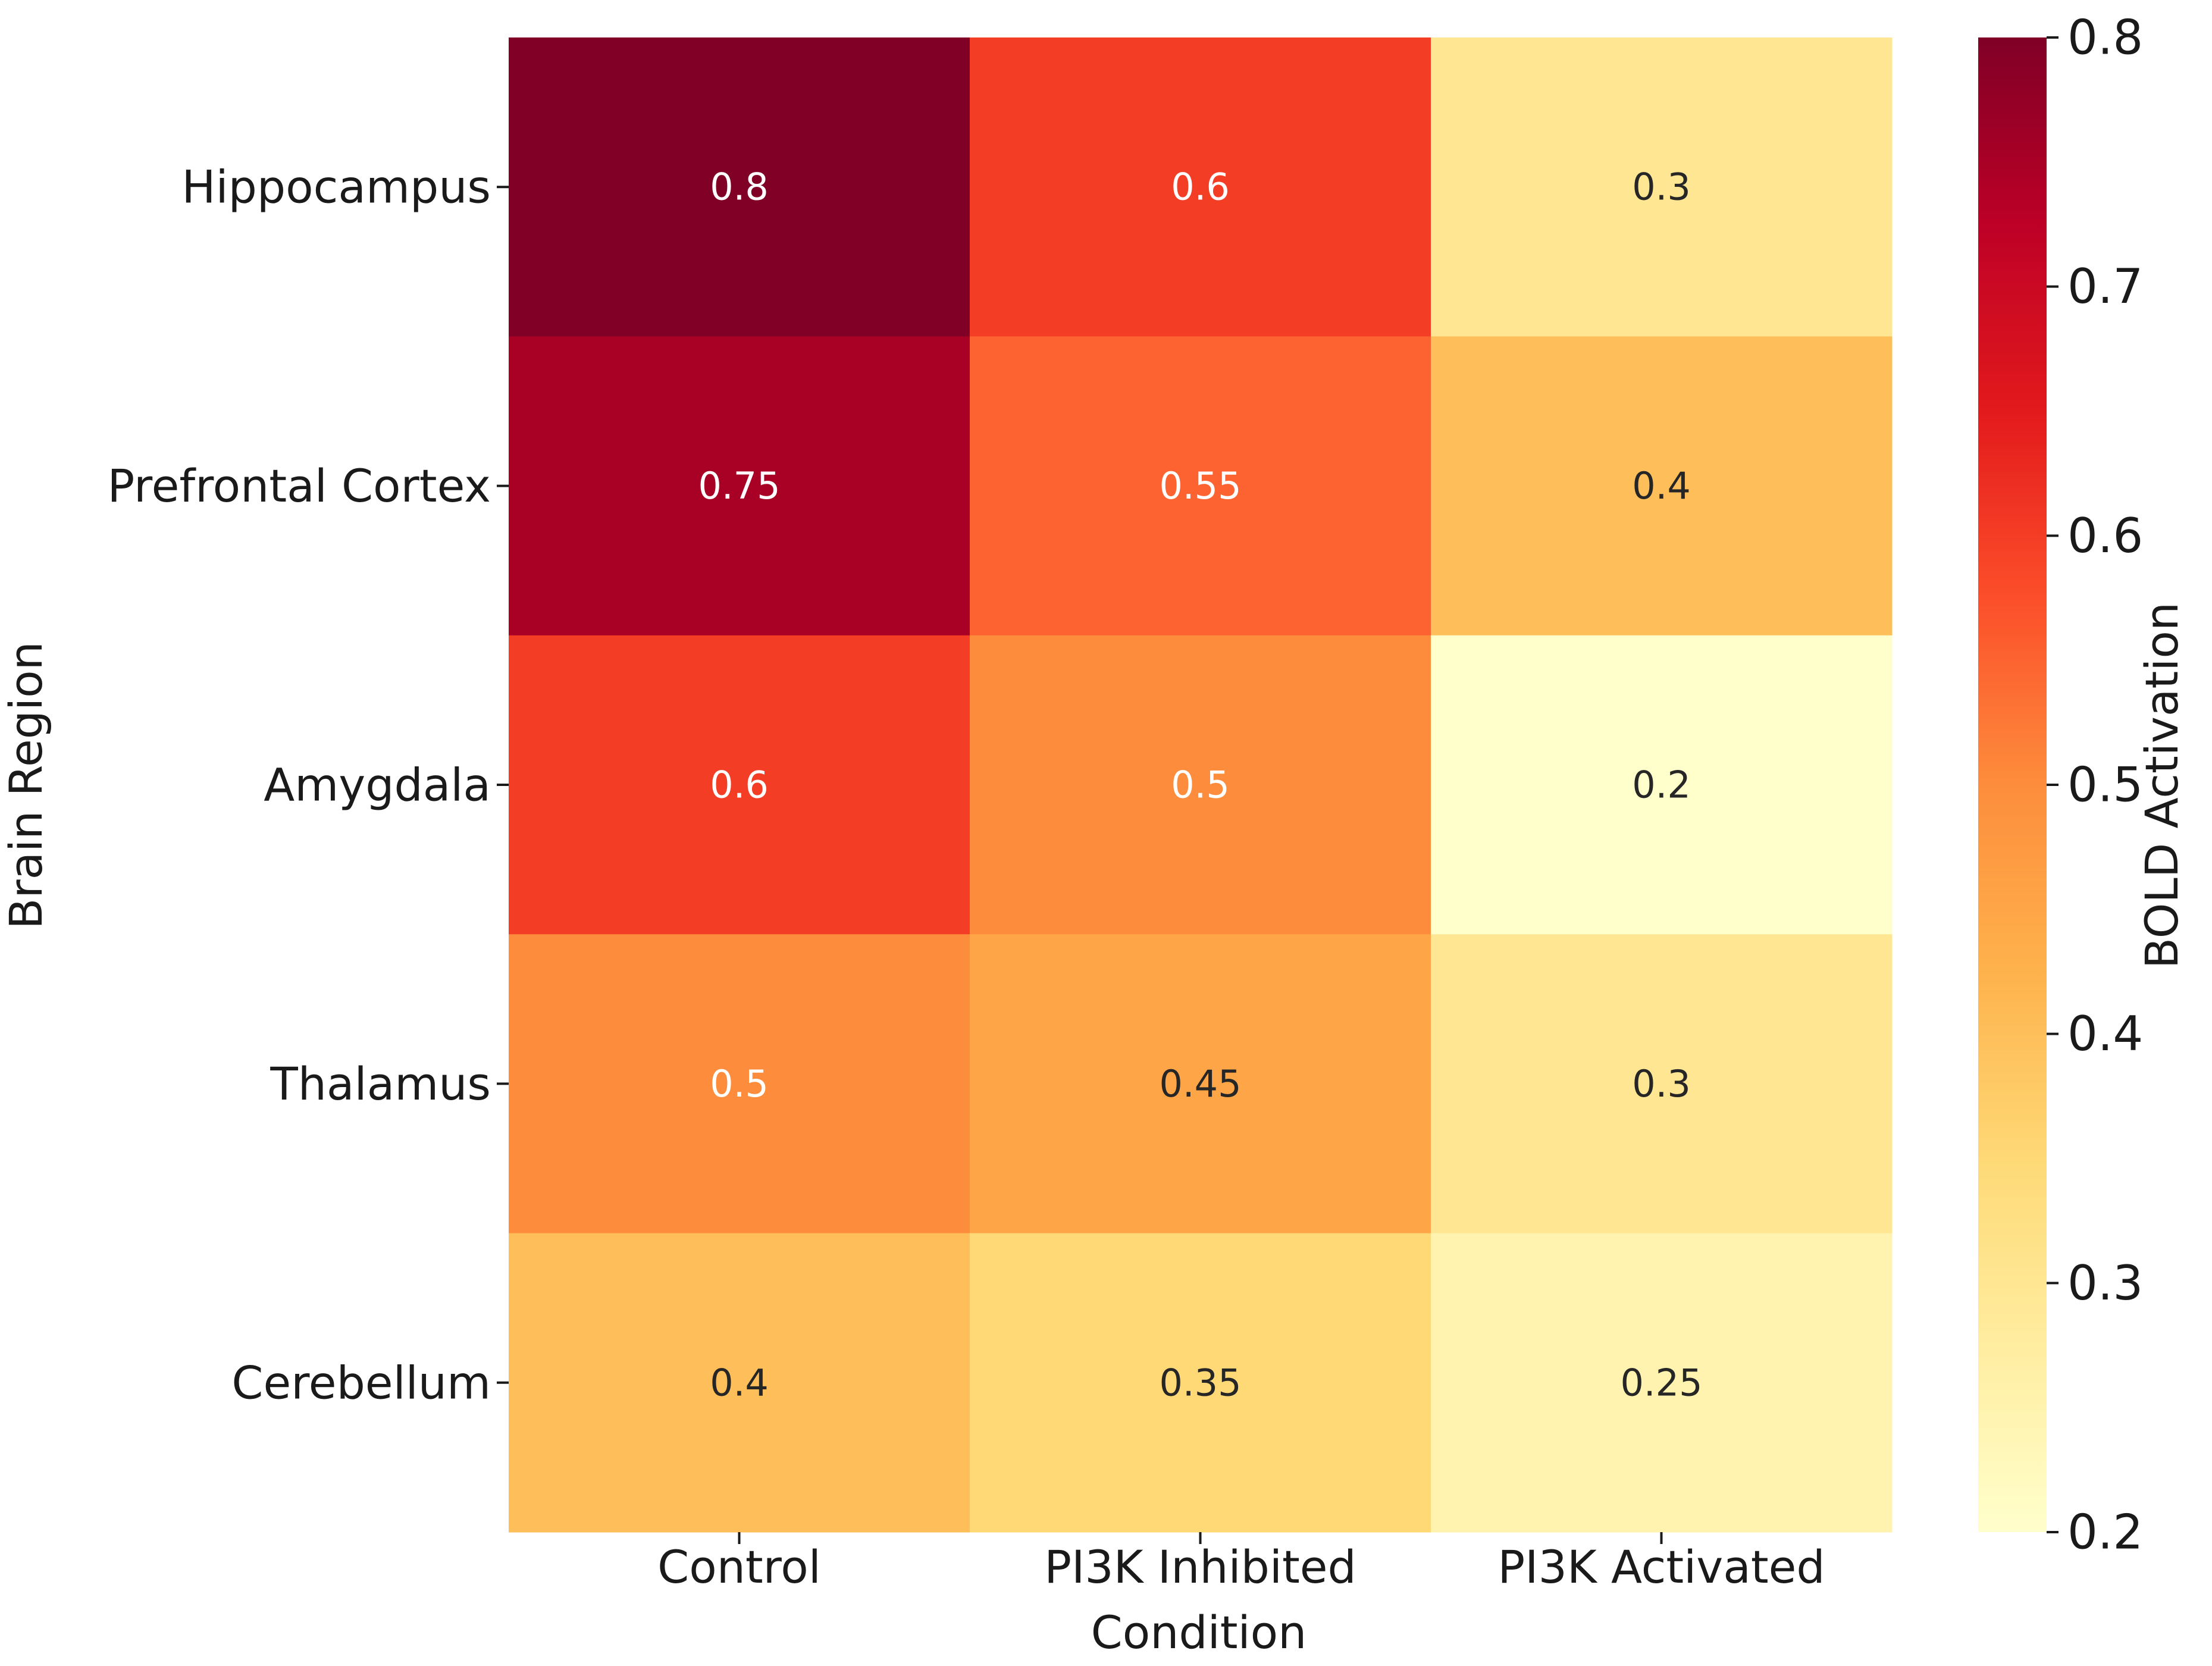 The image size is (2212, 1666). What do you see at coordinates (739, 1566) in the screenshot?
I see `x-tick-label: Control` at bounding box center [739, 1566].